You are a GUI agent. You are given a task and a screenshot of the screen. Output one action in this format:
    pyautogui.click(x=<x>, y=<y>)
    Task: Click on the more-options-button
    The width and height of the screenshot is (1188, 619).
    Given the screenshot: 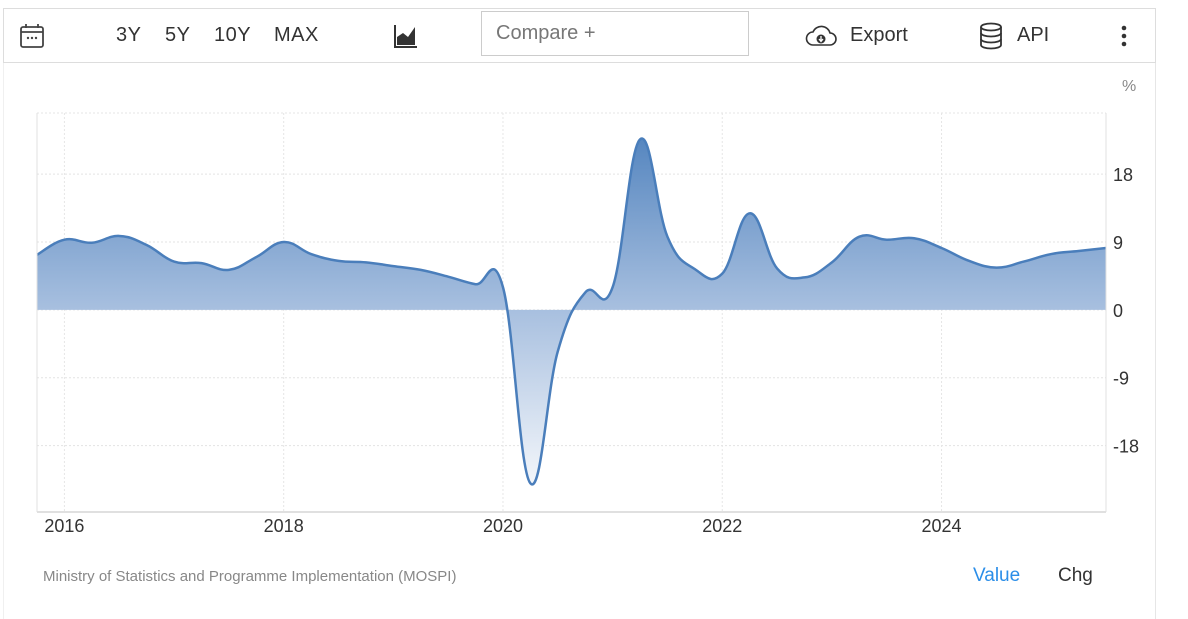 What is the action you would take?
    pyautogui.click(x=1124, y=35)
    